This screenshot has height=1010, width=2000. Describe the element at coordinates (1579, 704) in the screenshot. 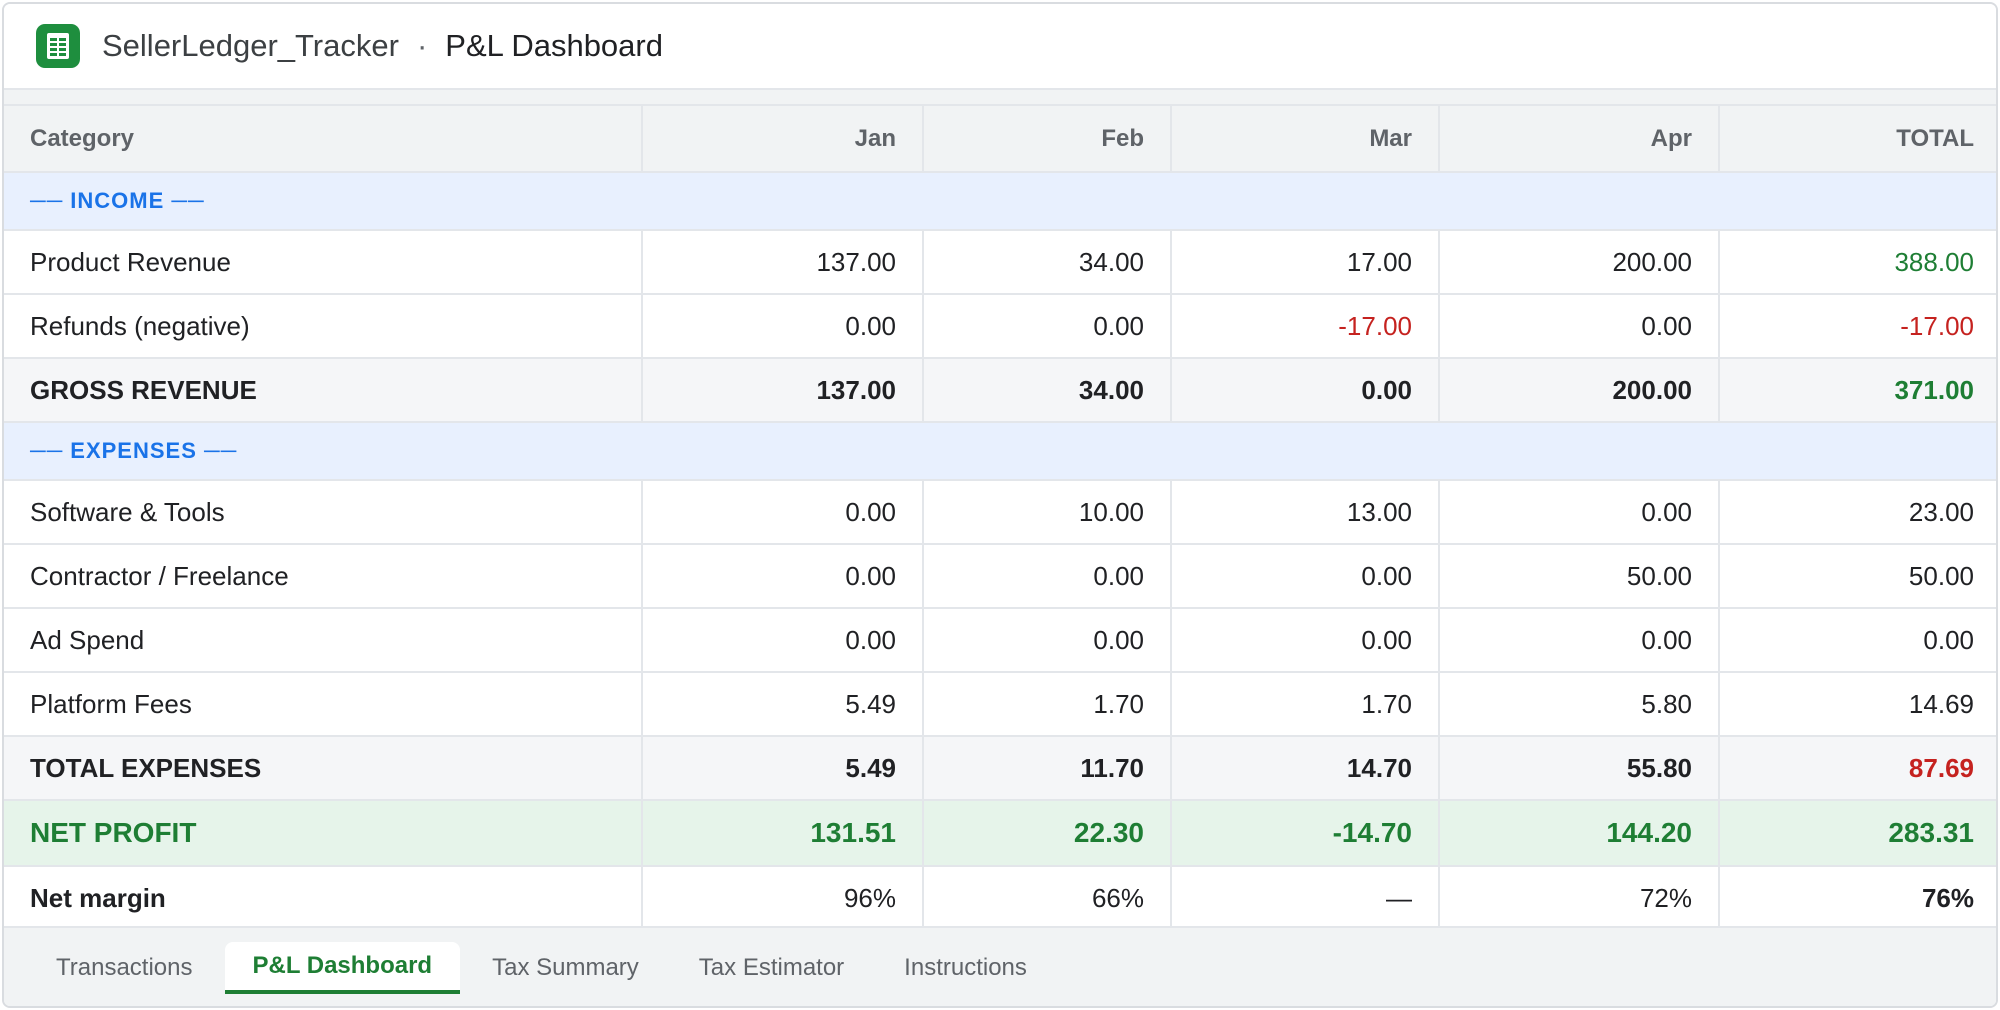

I see `cell-apr: 5.80` at that location.